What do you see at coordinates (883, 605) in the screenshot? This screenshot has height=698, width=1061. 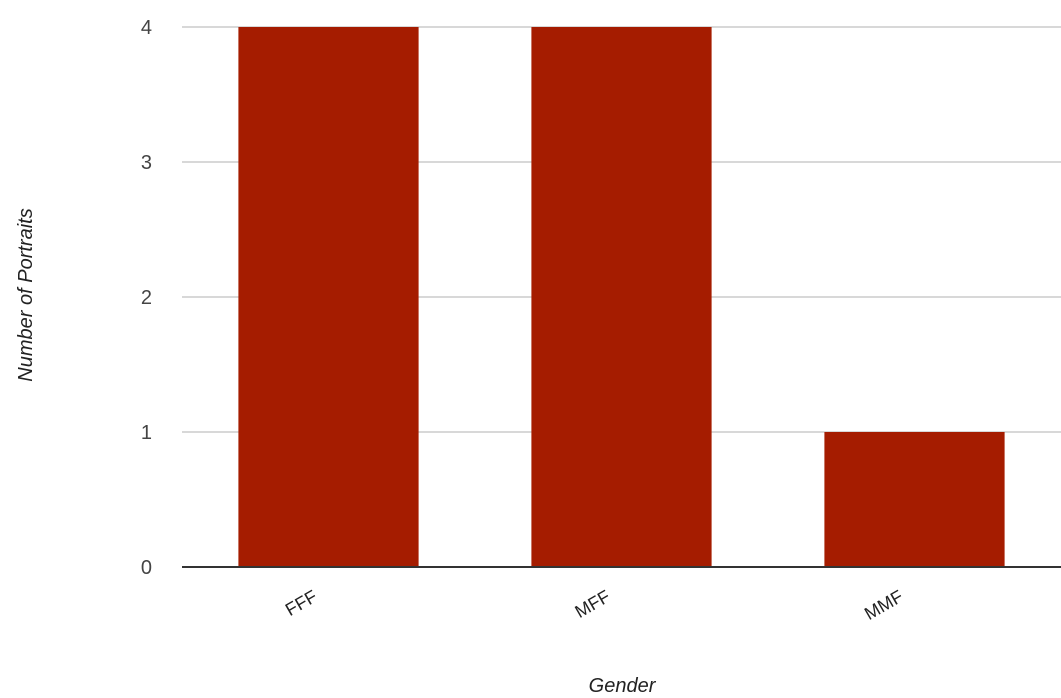 I see `x-tick-label: MMF` at bounding box center [883, 605].